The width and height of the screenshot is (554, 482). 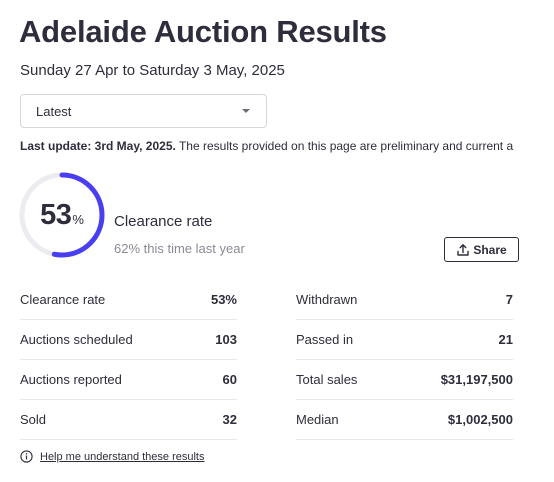 What do you see at coordinates (78, 219) in the screenshot?
I see `clearance-rate-percent: %` at bounding box center [78, 219].